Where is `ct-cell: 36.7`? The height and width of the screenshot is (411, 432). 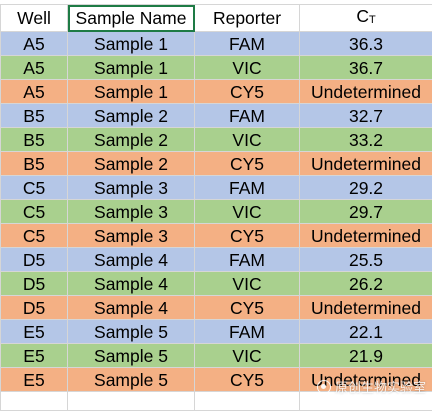 ct-cell: 36.7 is located at coordinates (366, 68).